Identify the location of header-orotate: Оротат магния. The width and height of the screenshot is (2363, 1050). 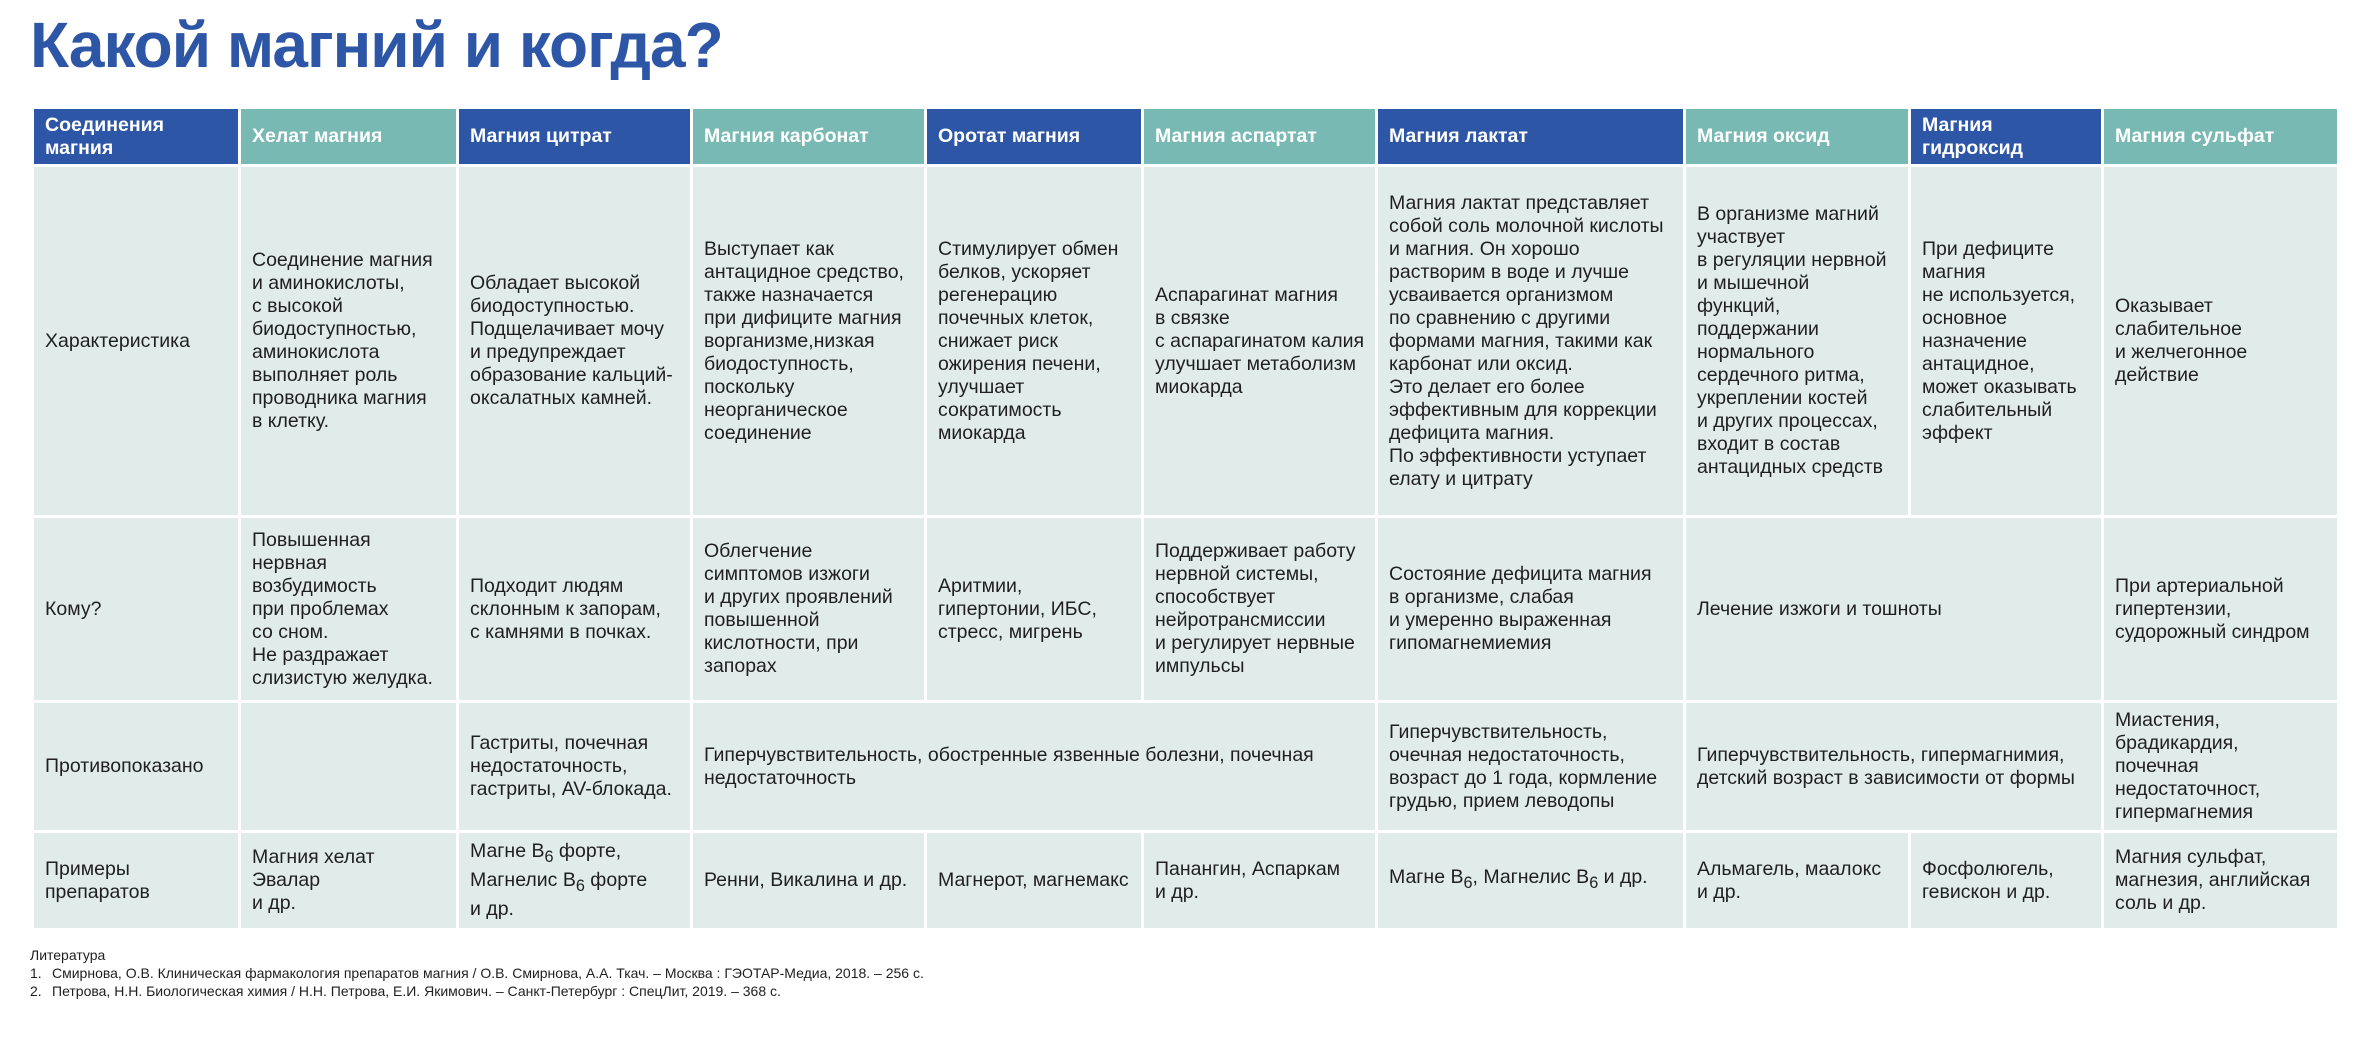
(1034, 136).